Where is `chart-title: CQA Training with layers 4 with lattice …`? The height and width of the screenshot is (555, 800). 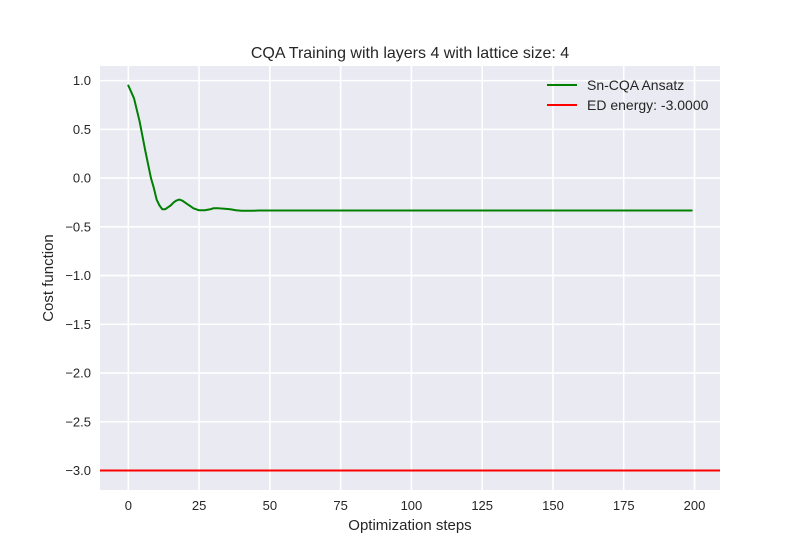 chart-title: CQA Training with layers 4 with lattice … is located at coordinates (410, 53).